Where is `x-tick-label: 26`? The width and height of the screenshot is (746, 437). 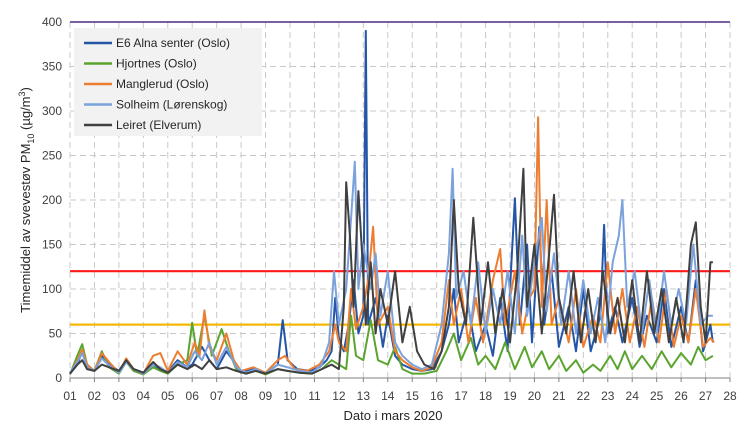
x-tick-label: 26 is located at coordinates (681, 396).